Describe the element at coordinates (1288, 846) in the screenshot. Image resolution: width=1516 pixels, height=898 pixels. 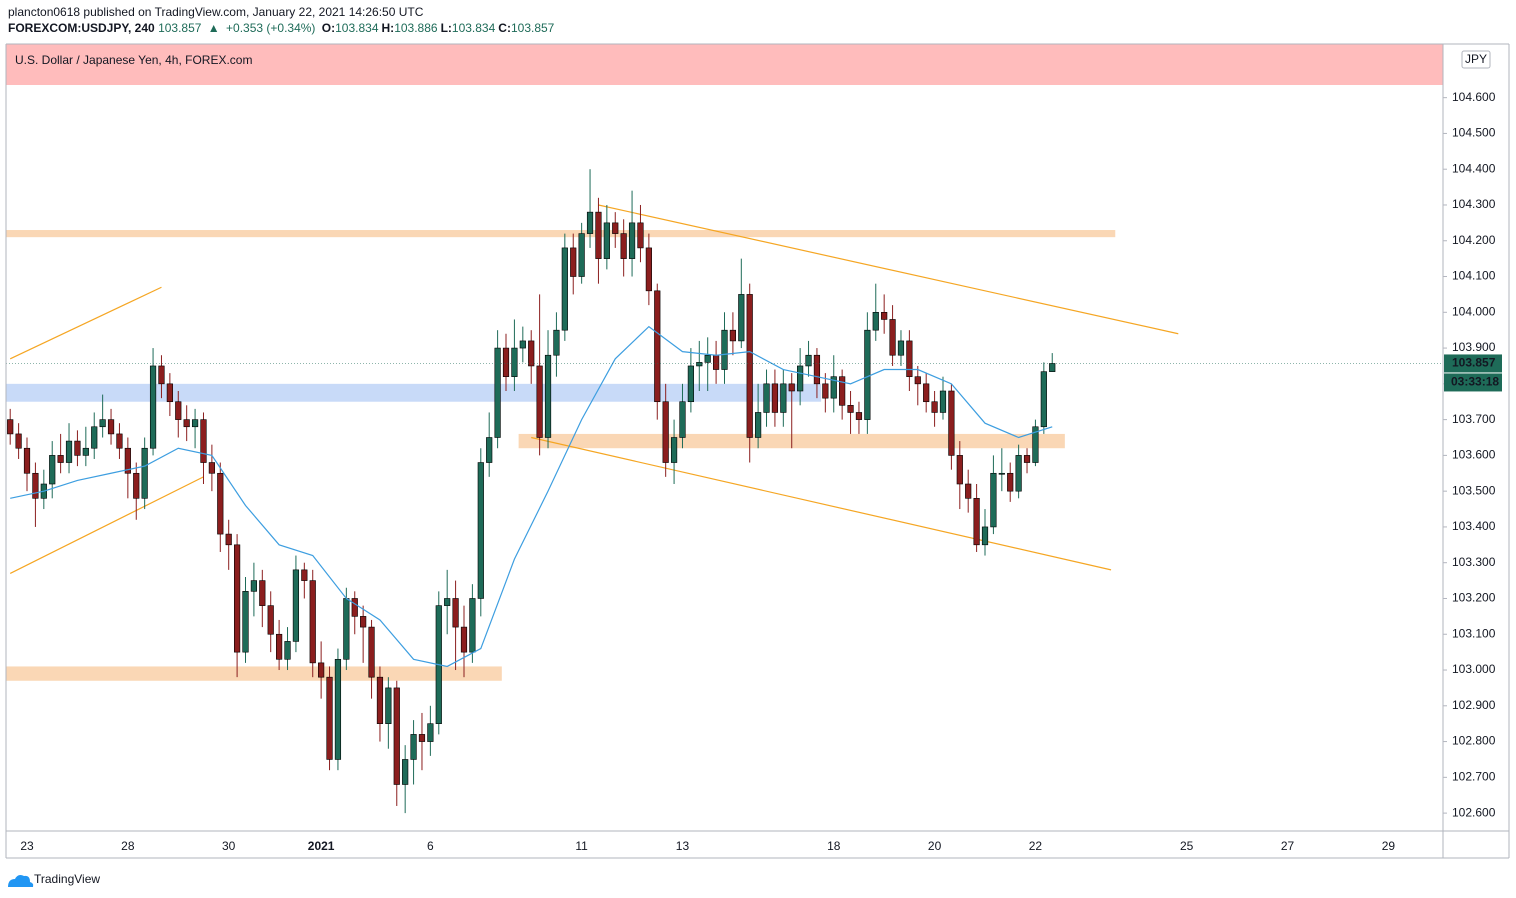
I see `x-tick-label: 27` at that location.